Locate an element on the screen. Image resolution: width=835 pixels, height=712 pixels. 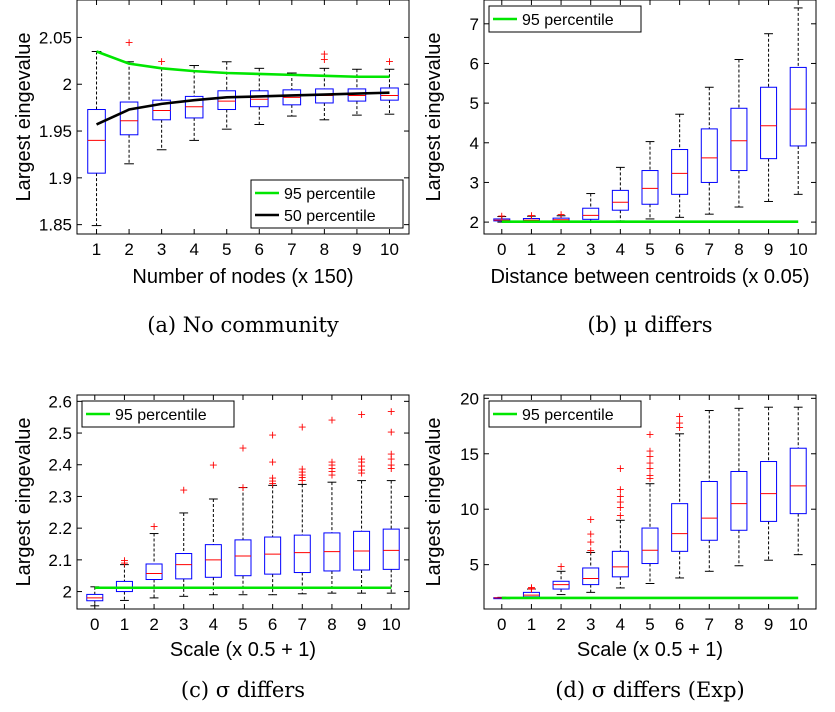
x-tick-label: 10 is located at coordinates (389, 249).